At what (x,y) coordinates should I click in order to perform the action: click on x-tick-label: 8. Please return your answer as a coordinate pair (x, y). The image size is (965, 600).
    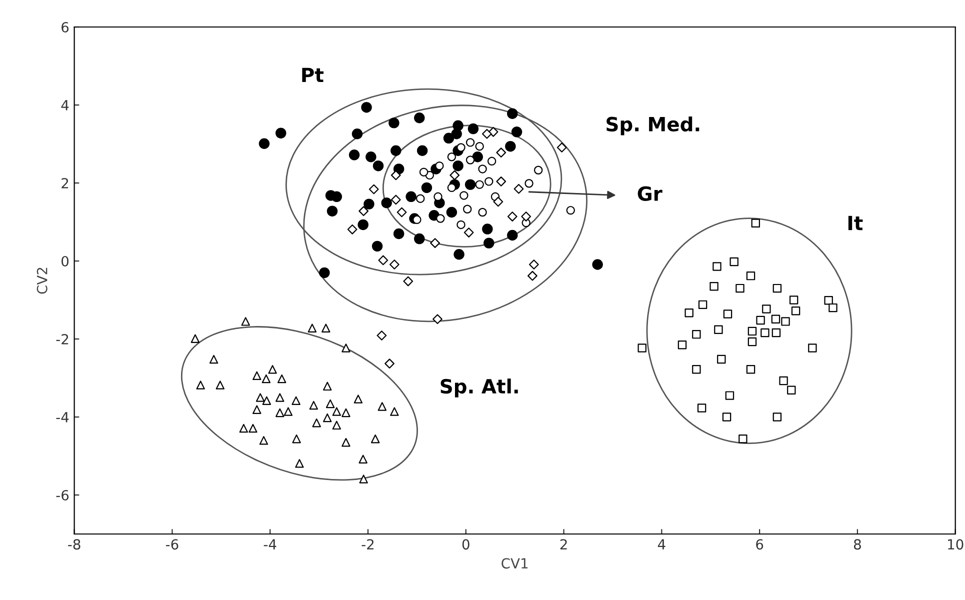
    Looking at the image, I should click on (857, 544).